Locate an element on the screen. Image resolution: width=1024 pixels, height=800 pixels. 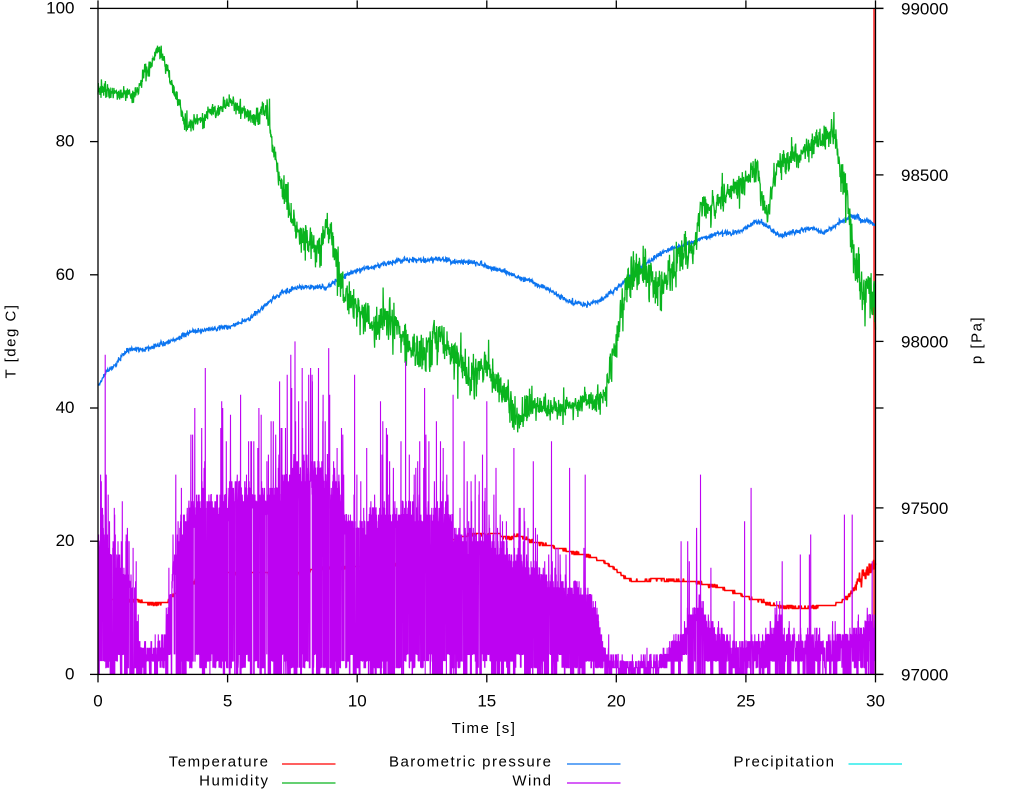
svg-text: Precipitation is located at coordinates (784, 762).